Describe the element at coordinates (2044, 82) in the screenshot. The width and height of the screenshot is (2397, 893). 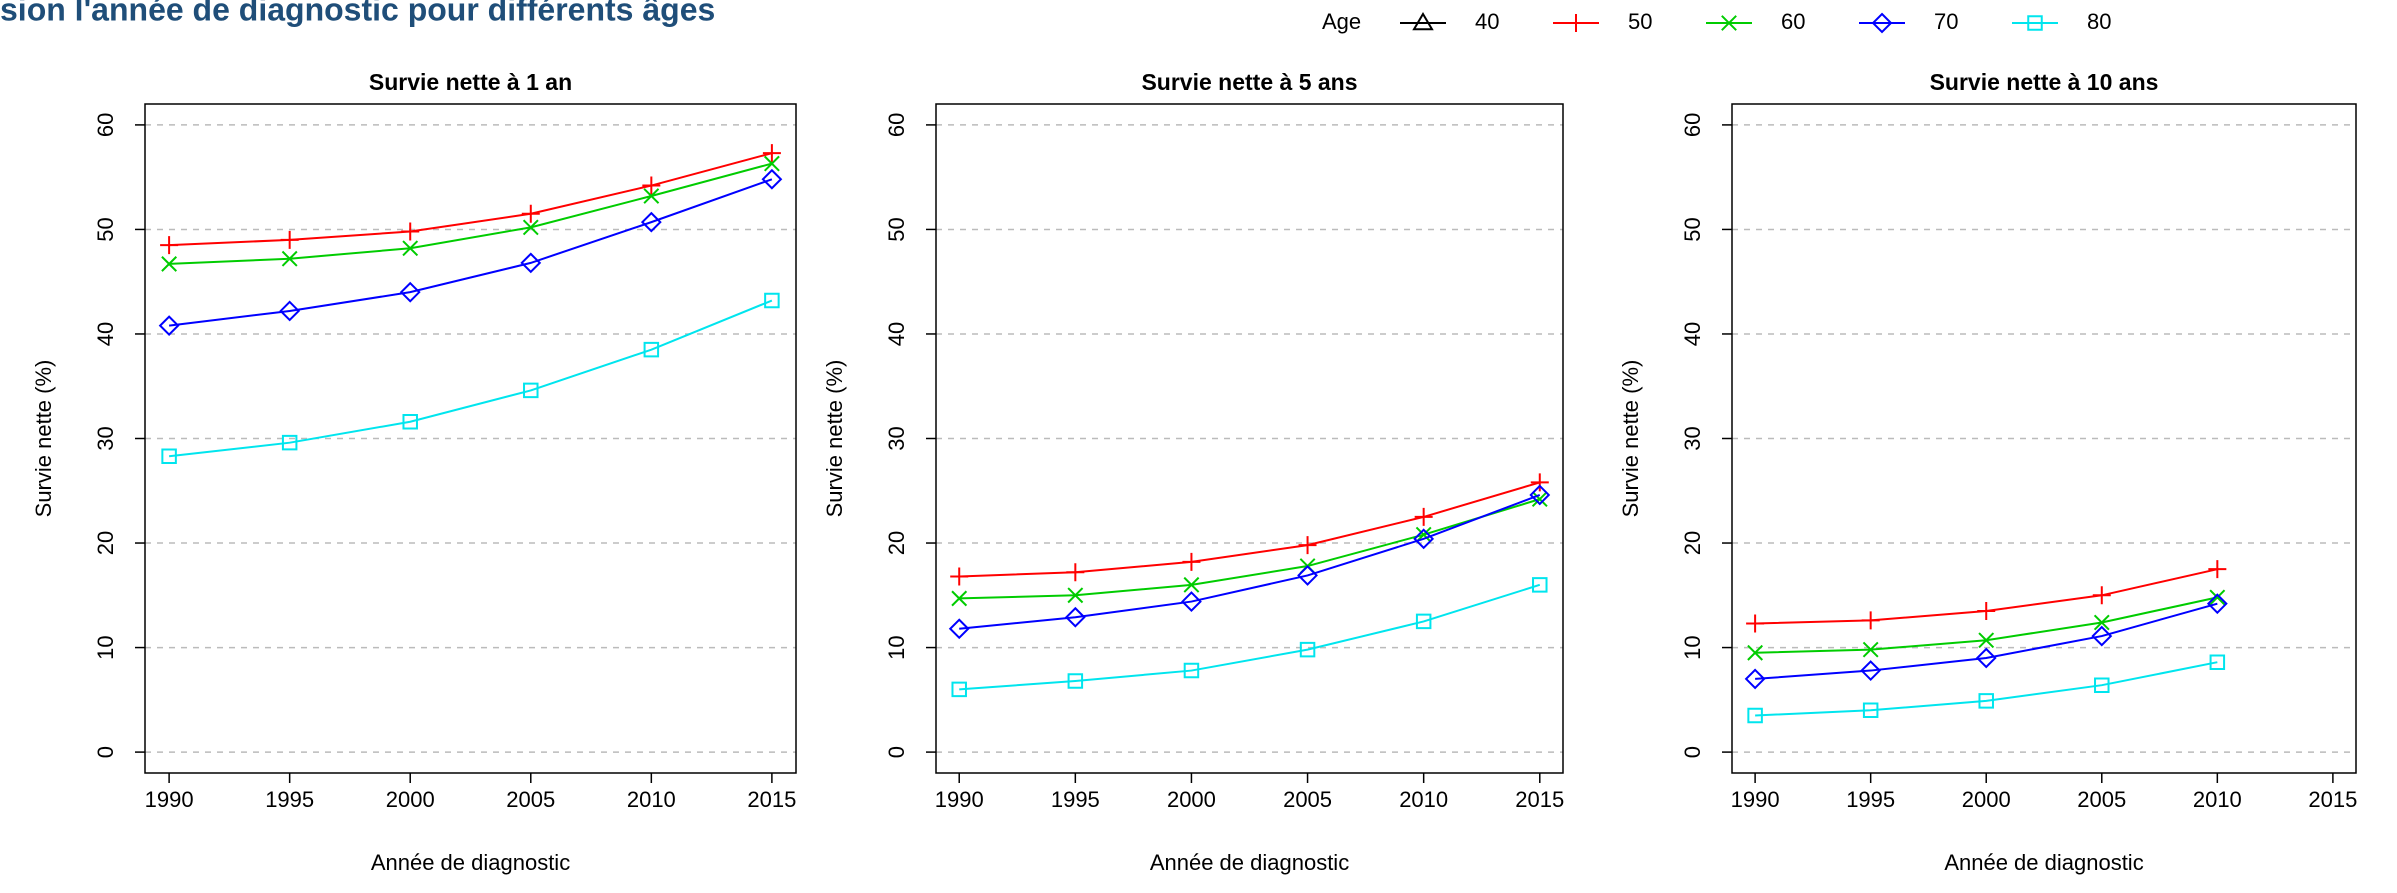
I see `subplot-title: Survie nette à 10 ans` at that location.